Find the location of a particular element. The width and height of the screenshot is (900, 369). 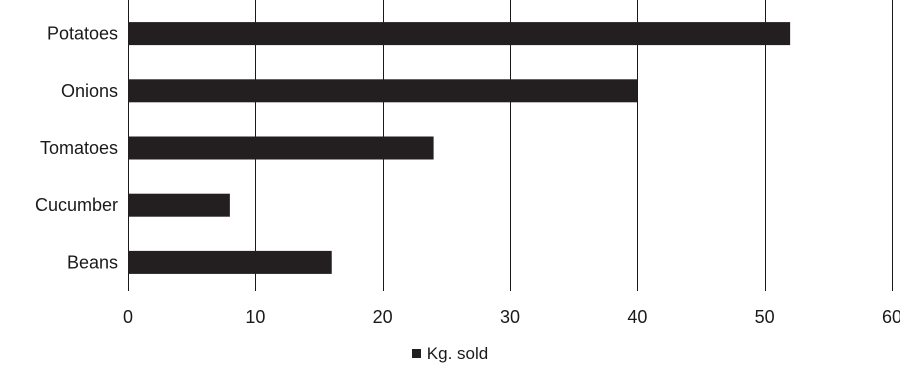

category-label-beans: Beans is located at coordinates (92, 262).